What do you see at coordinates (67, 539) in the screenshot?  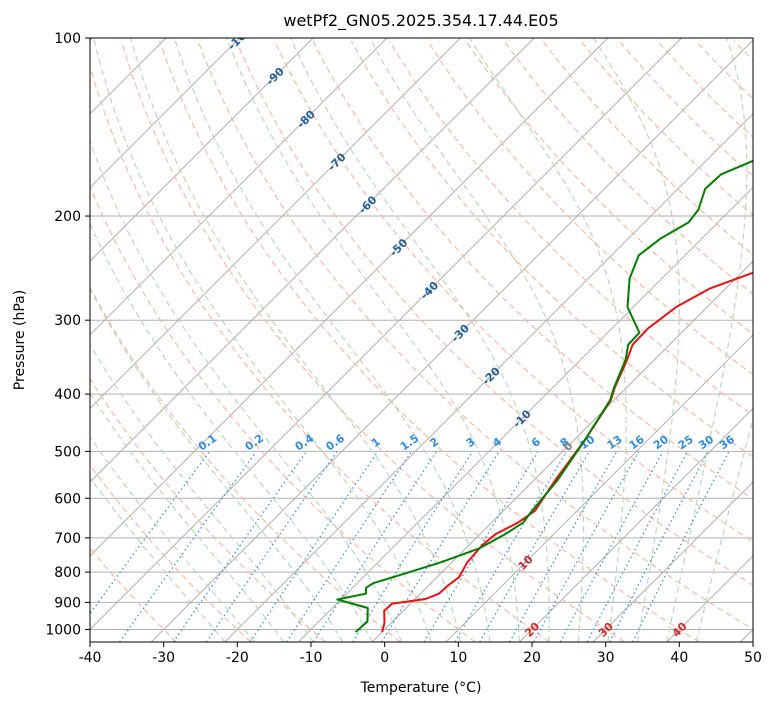 I see `y-tick-label: 700` at bounding box center [67, 539].